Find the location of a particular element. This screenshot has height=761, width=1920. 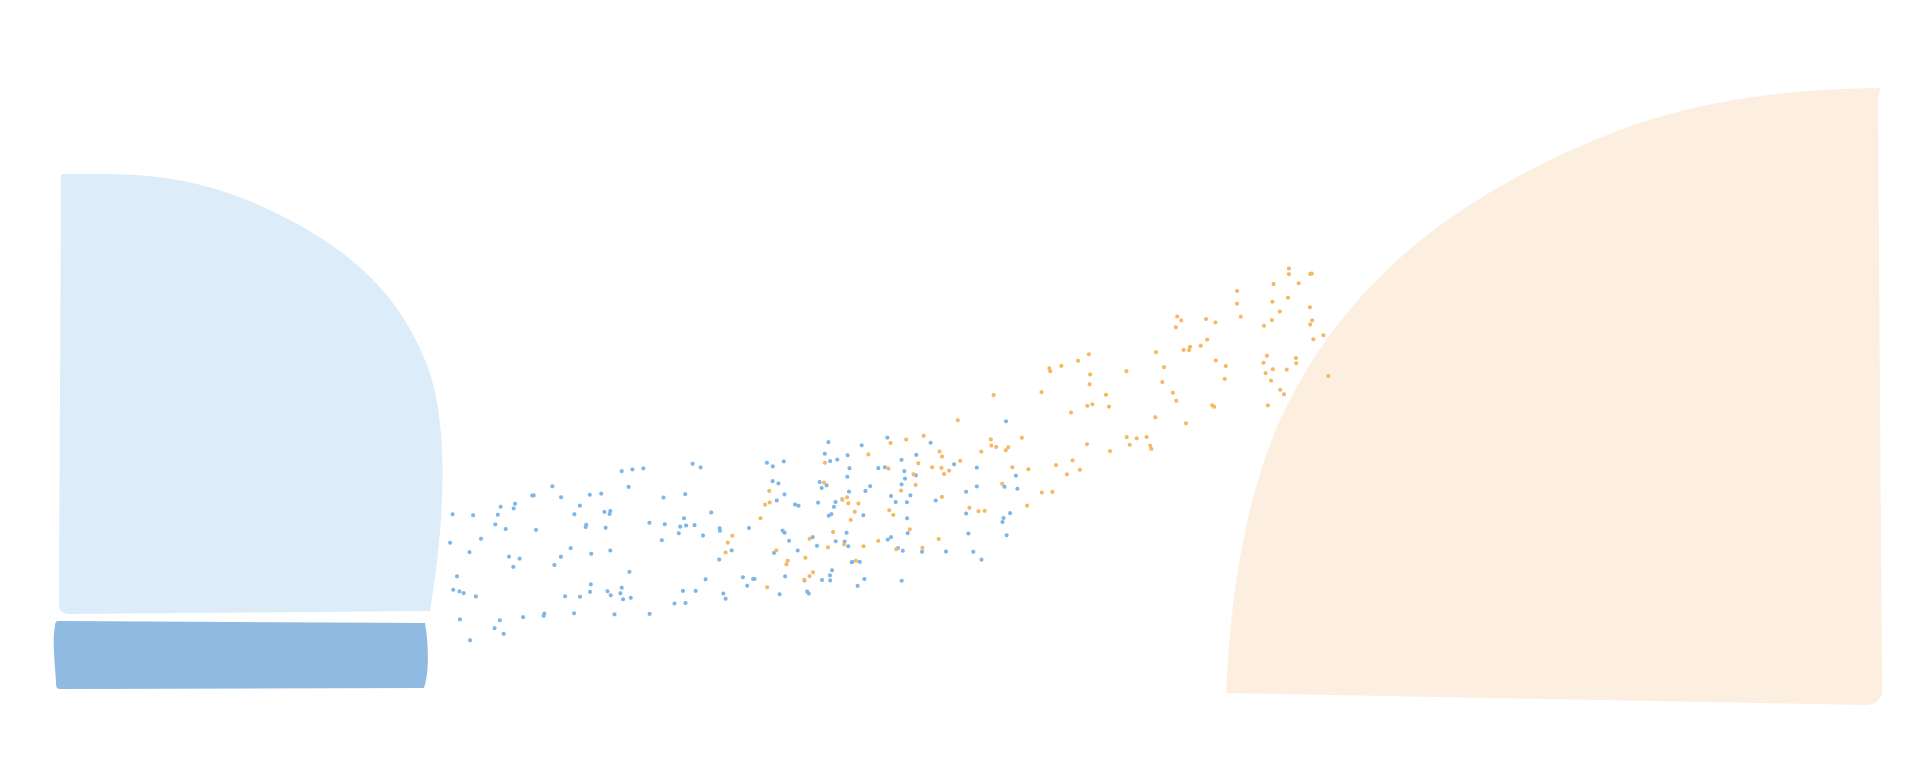

blue-base-bar is located at coordinates (240, 655).